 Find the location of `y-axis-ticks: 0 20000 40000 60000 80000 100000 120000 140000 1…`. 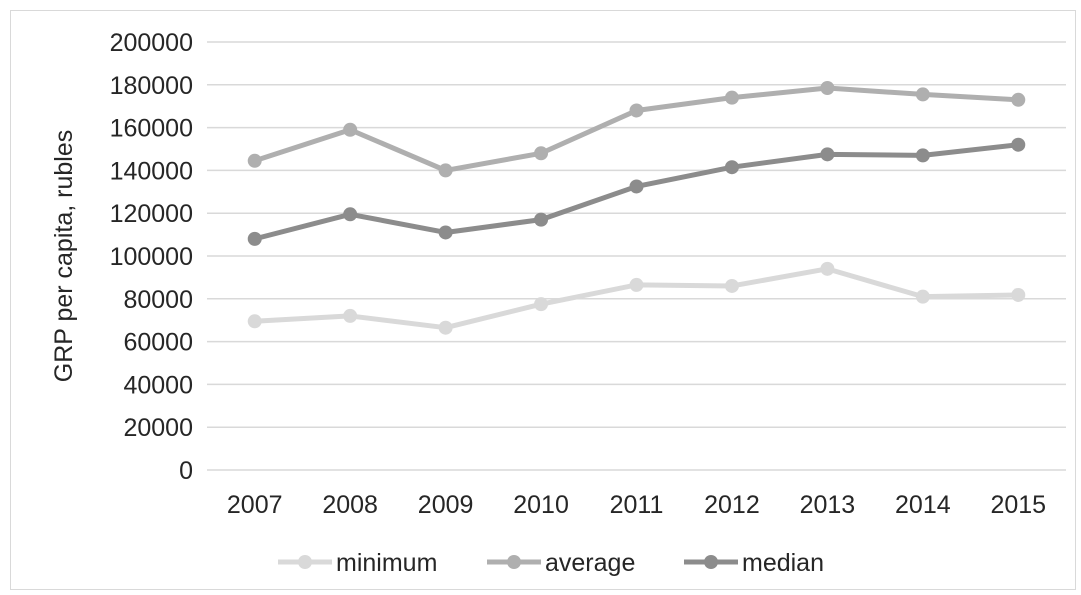

y-axis-ticks: 0 20000 40000 60000 80000 100000 120000 140000 1… is located at coordinates (151, 257).